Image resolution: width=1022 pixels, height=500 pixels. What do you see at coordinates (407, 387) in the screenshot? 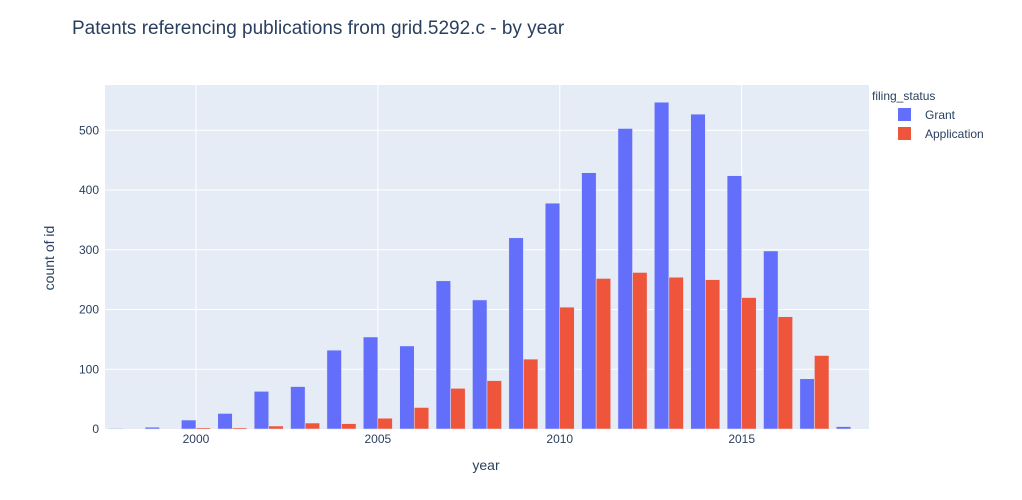
I see `bar-grant-2006` at bounding box center [407, 387].